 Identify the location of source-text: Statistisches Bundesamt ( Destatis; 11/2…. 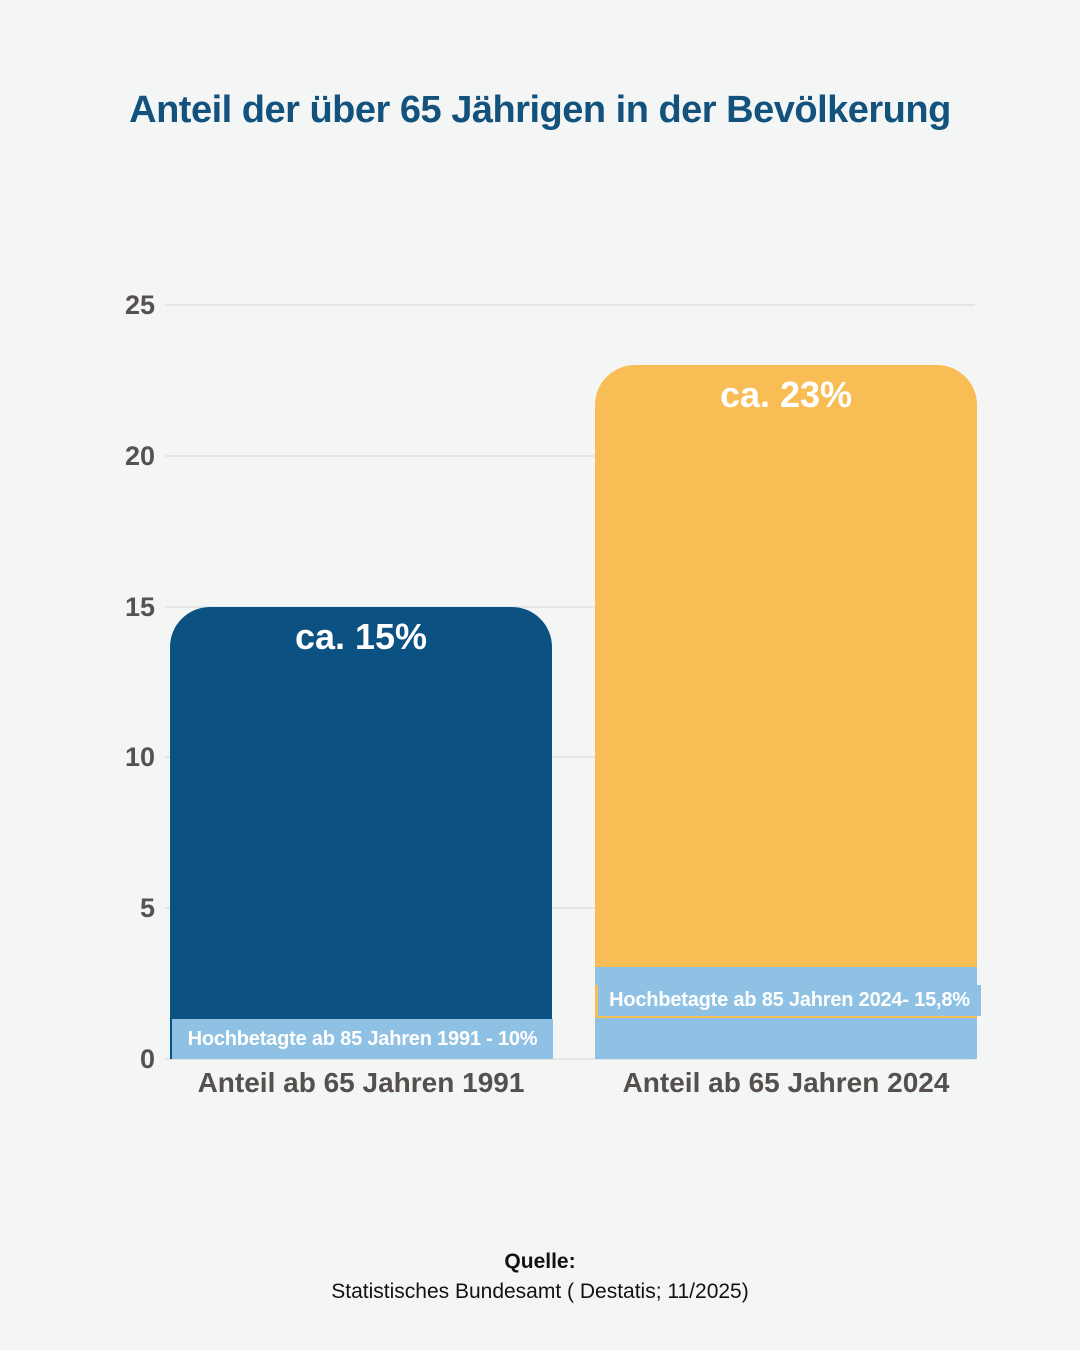
(540, 1291).